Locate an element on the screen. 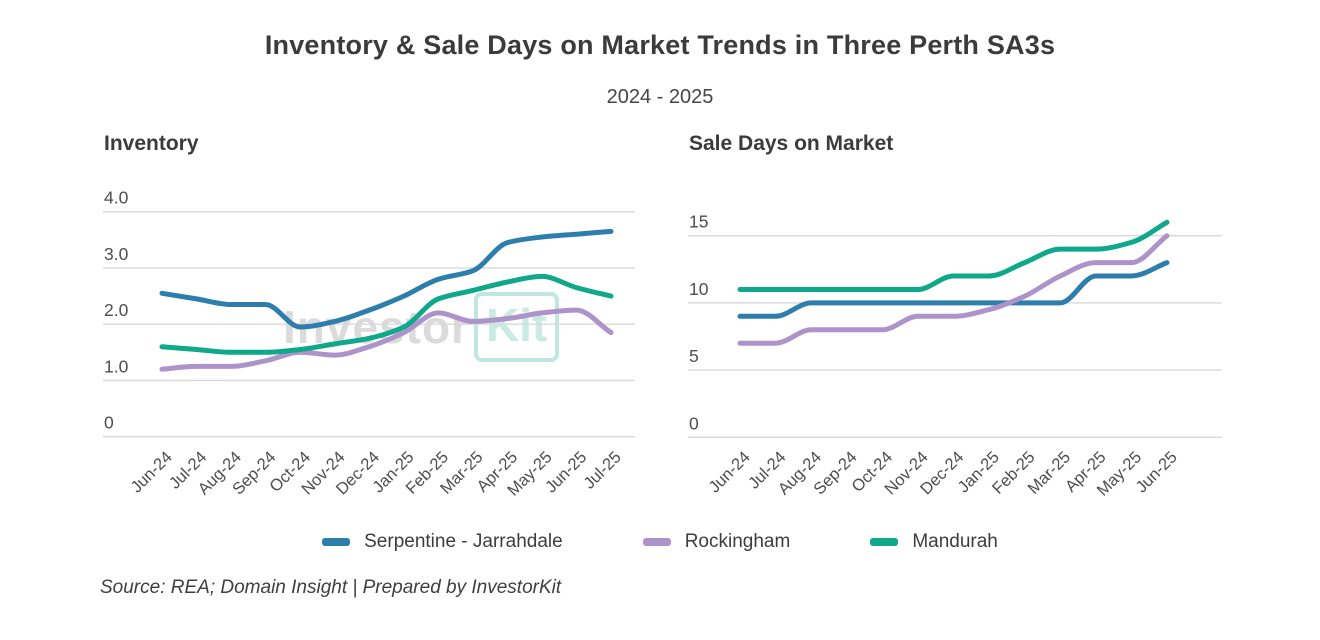 The width and height of the screenshot is (1320, 640). x-tick-label: Jul-25 is located at coordinates (602, 470).